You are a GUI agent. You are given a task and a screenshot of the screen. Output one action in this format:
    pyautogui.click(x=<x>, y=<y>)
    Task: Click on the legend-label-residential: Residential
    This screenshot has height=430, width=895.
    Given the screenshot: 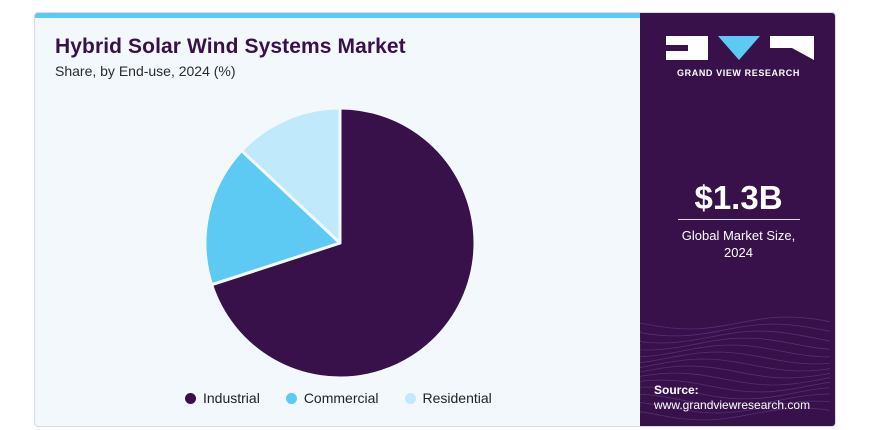 What is the action you would take?
    pyautogui.click(x=457, y=398)
    